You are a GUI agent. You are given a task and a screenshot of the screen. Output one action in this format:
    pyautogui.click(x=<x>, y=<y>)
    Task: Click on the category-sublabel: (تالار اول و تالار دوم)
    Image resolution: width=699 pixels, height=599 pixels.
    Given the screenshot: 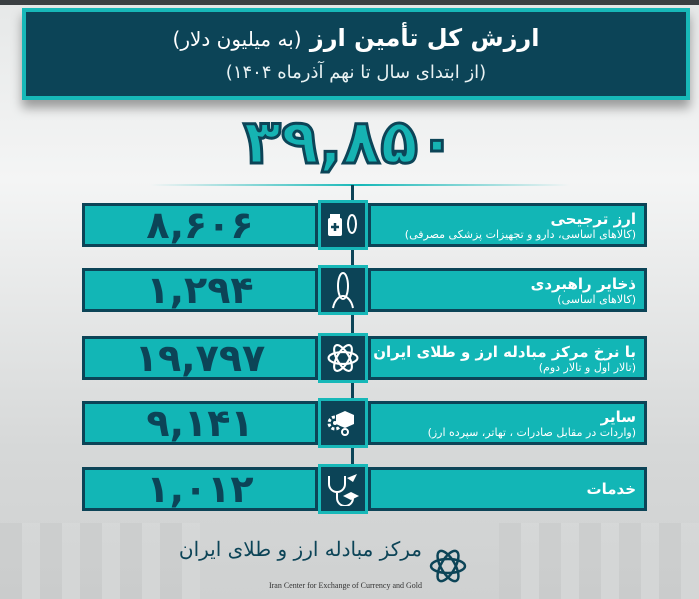 What is the action you would take?
    pyautogui.click(x=587, y=367)
    